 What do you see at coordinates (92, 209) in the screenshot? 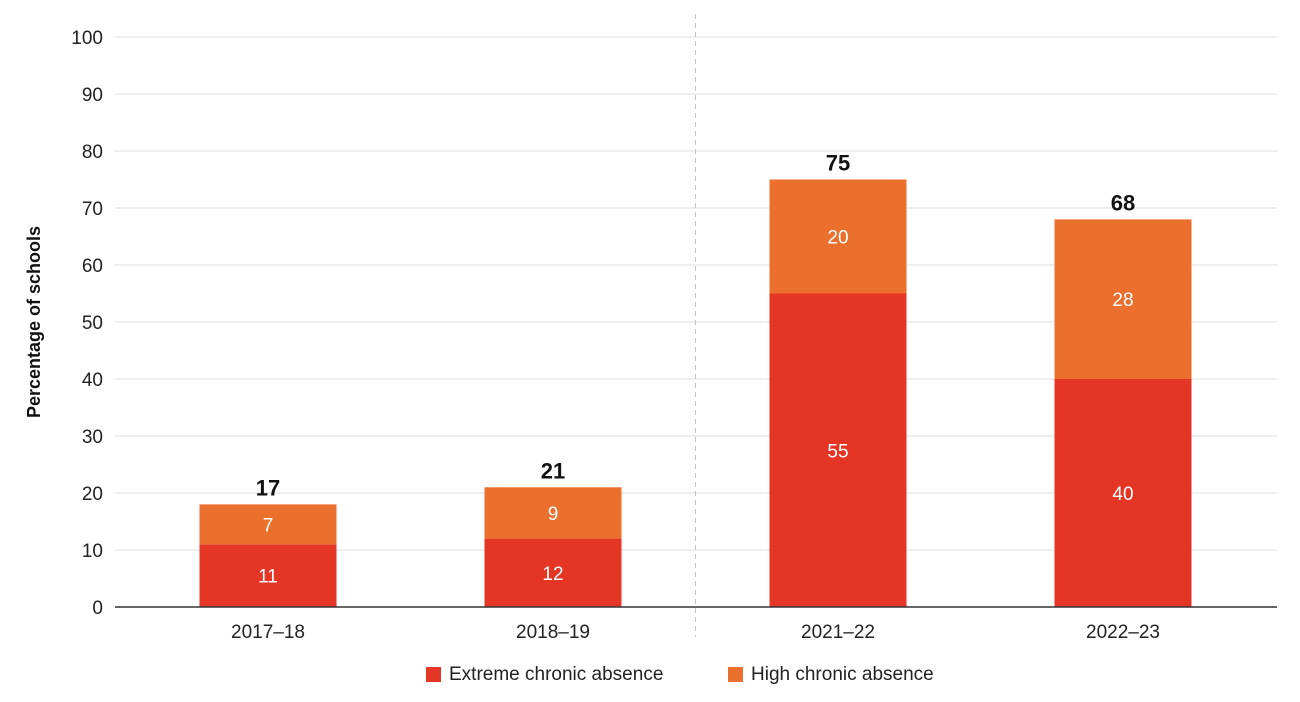
I see `y-tick-label: 70` at bounding box center [92, 209].